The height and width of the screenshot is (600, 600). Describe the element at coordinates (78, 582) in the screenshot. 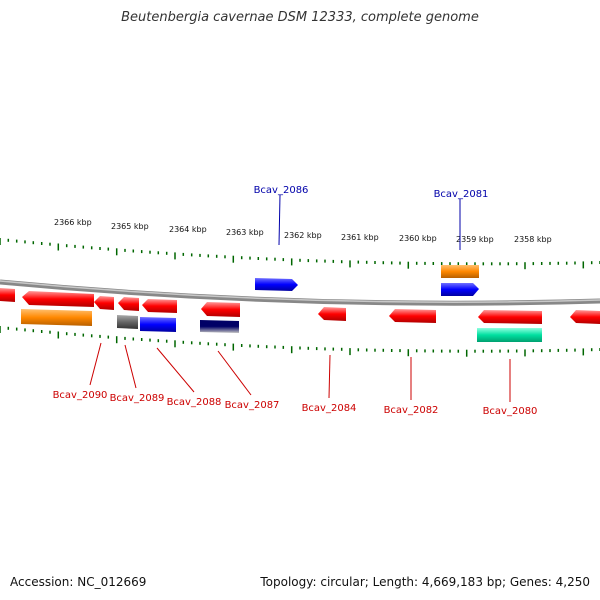

I see `accession-text: Accession: NC_012669` at that location.